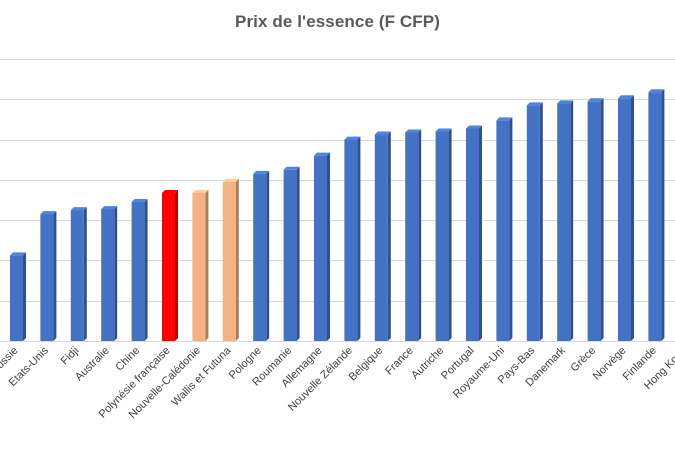 The width and height of the screenshot is (675, 450). Describe the element at coordinates (127, 359) in the screenshot. I see `category-label: Chine` at that location.